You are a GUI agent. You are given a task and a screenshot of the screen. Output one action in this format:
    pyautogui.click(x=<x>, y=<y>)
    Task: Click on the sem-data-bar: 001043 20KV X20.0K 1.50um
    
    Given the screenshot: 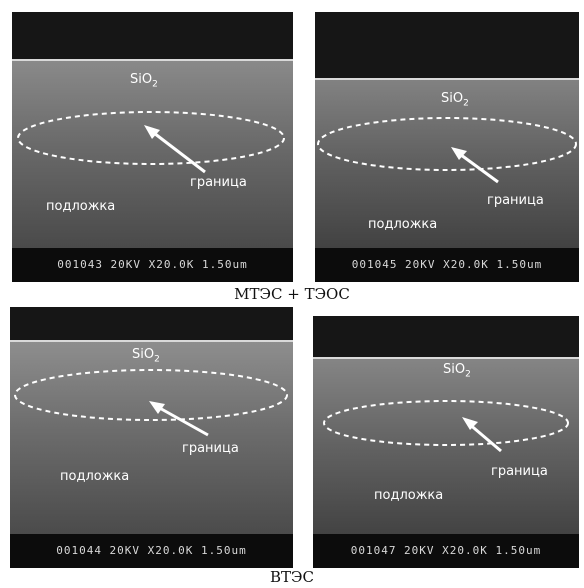 What is the action you would take?
    pyautogui.click(x=152, y=265)
    